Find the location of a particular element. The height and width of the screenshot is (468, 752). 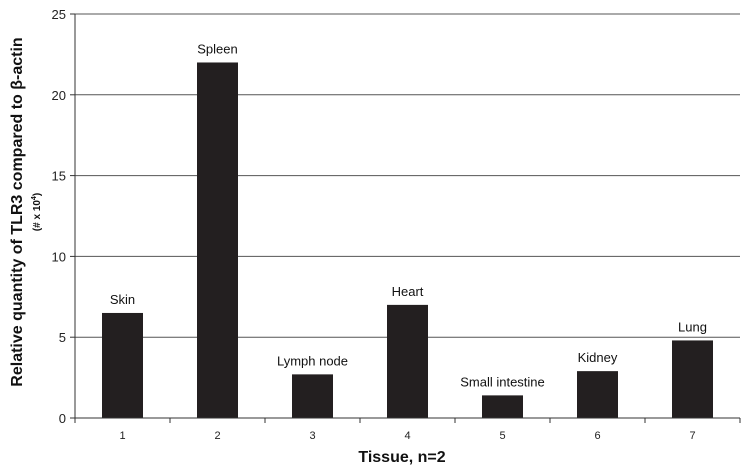

y-axis-subtitle: (# x 104) is located at coordinates (37, 212).